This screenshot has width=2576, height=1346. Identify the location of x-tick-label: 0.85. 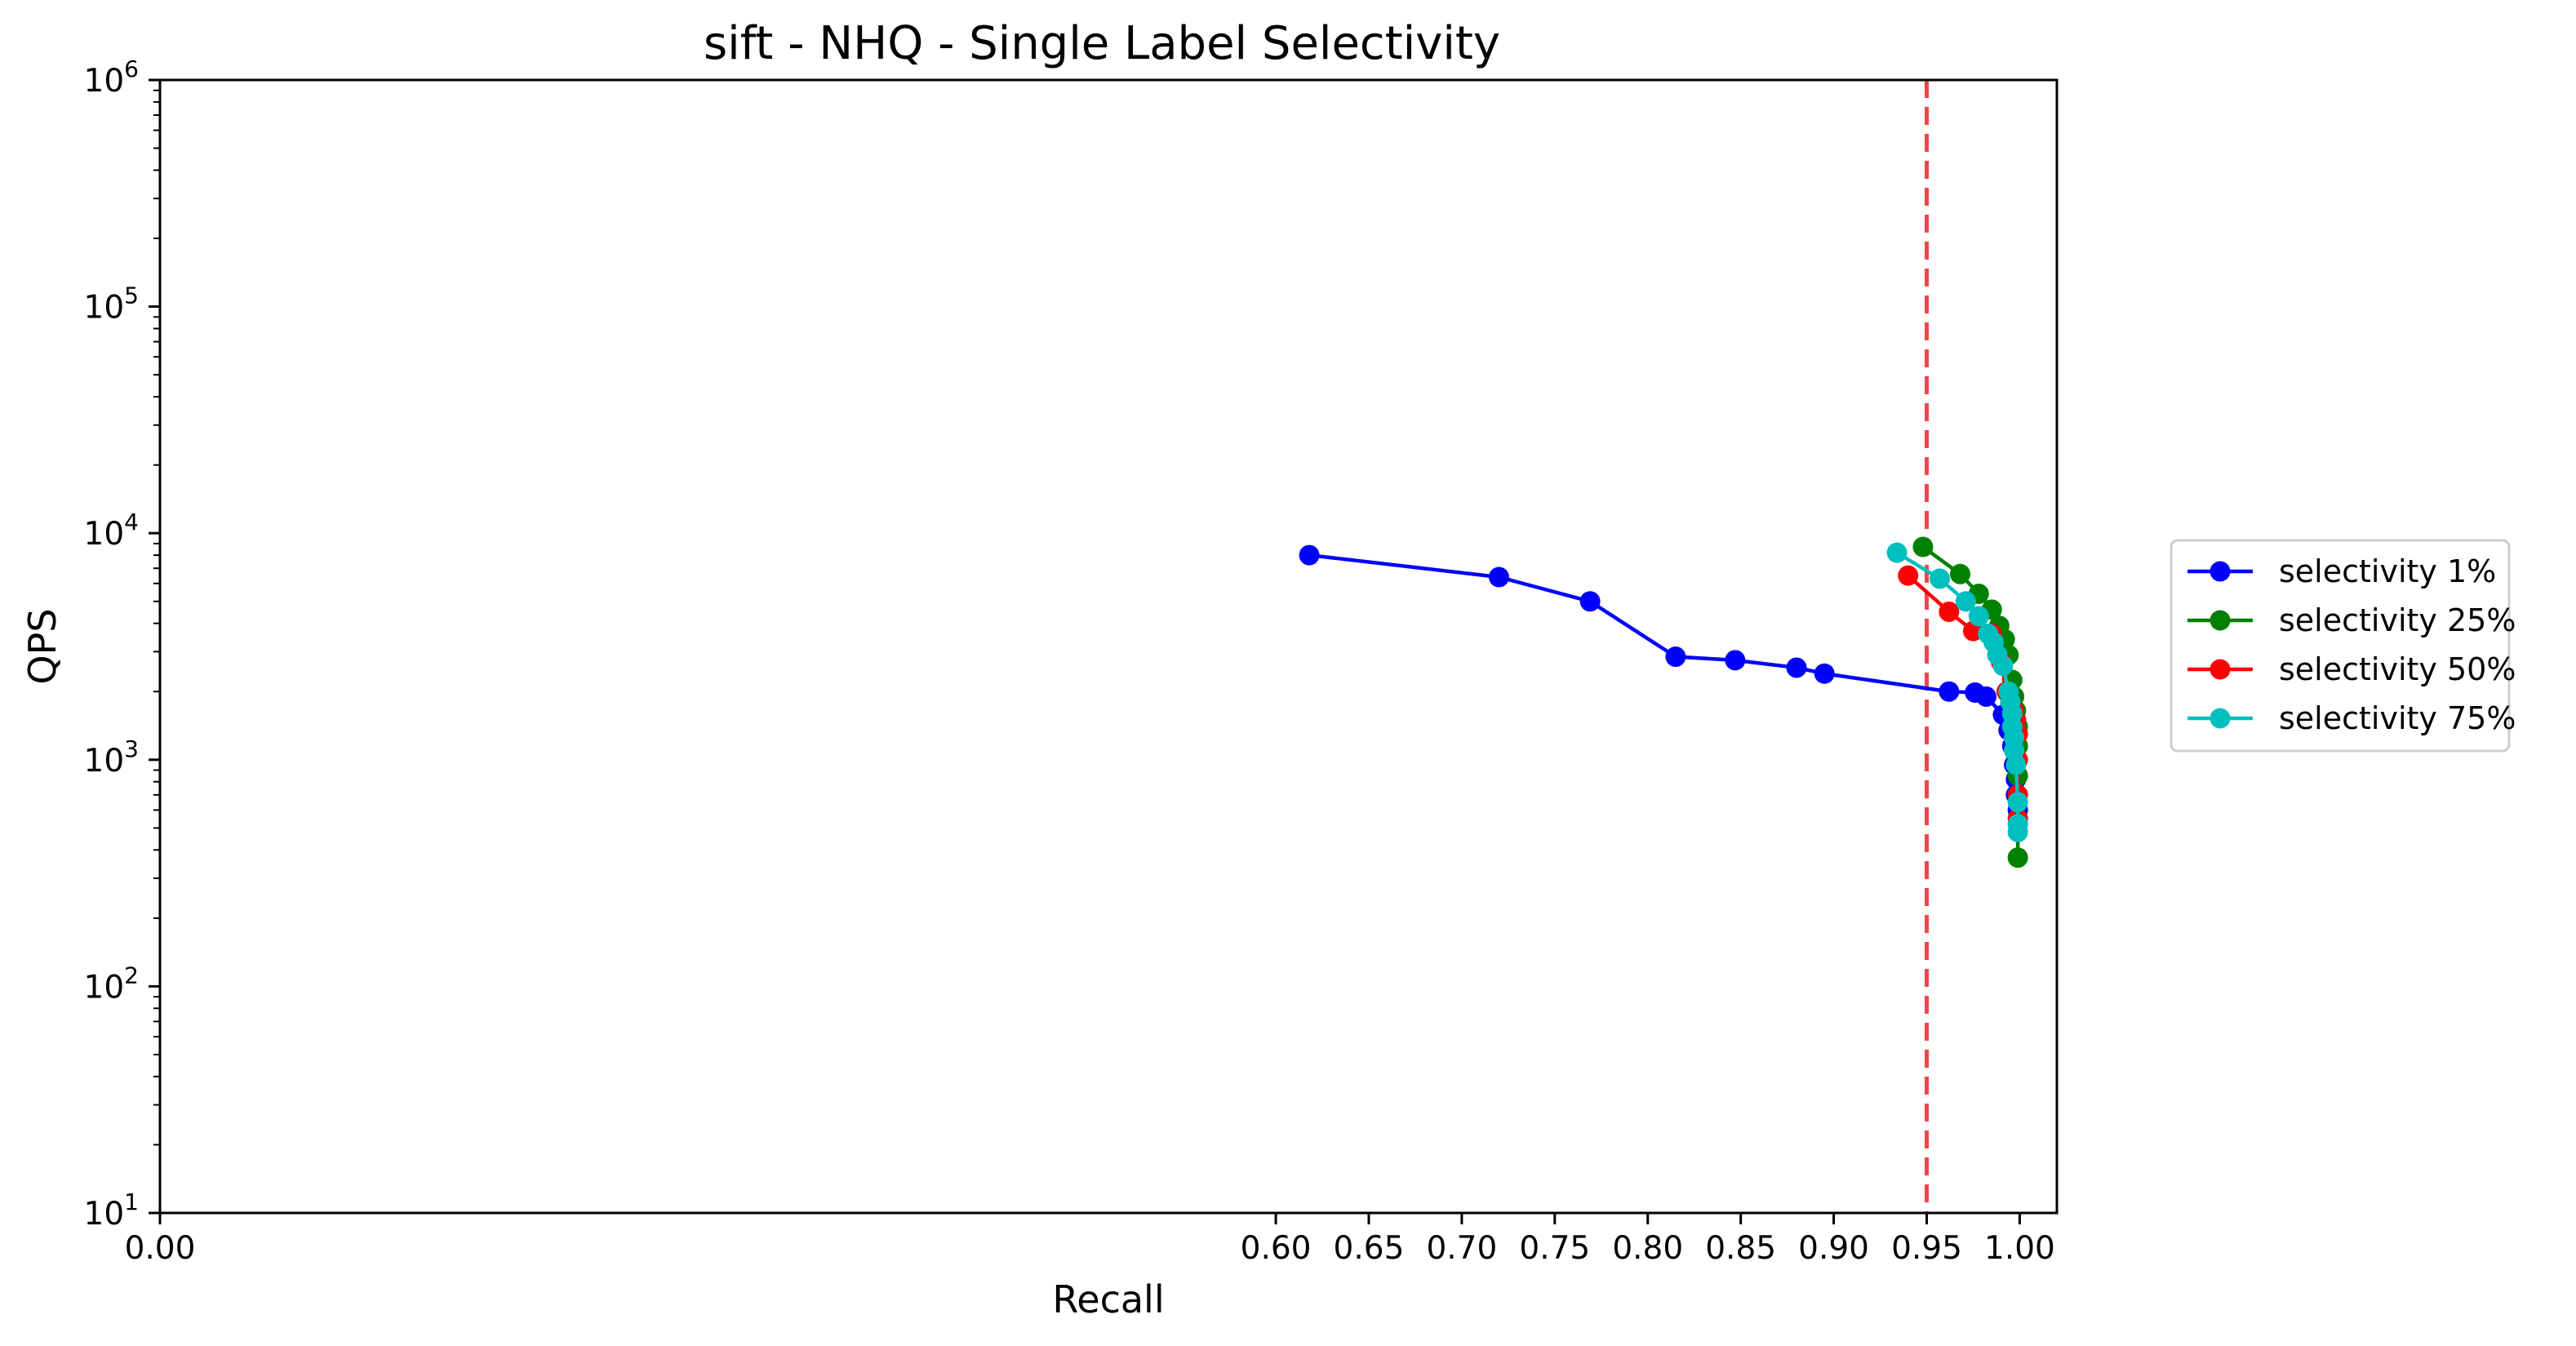
(1740, 1248).